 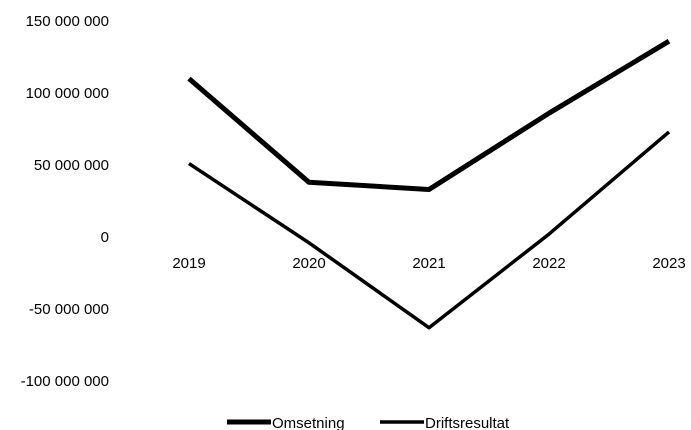 I want to click on y-tick-label: 50 000 000, so click(x=71, y=165).